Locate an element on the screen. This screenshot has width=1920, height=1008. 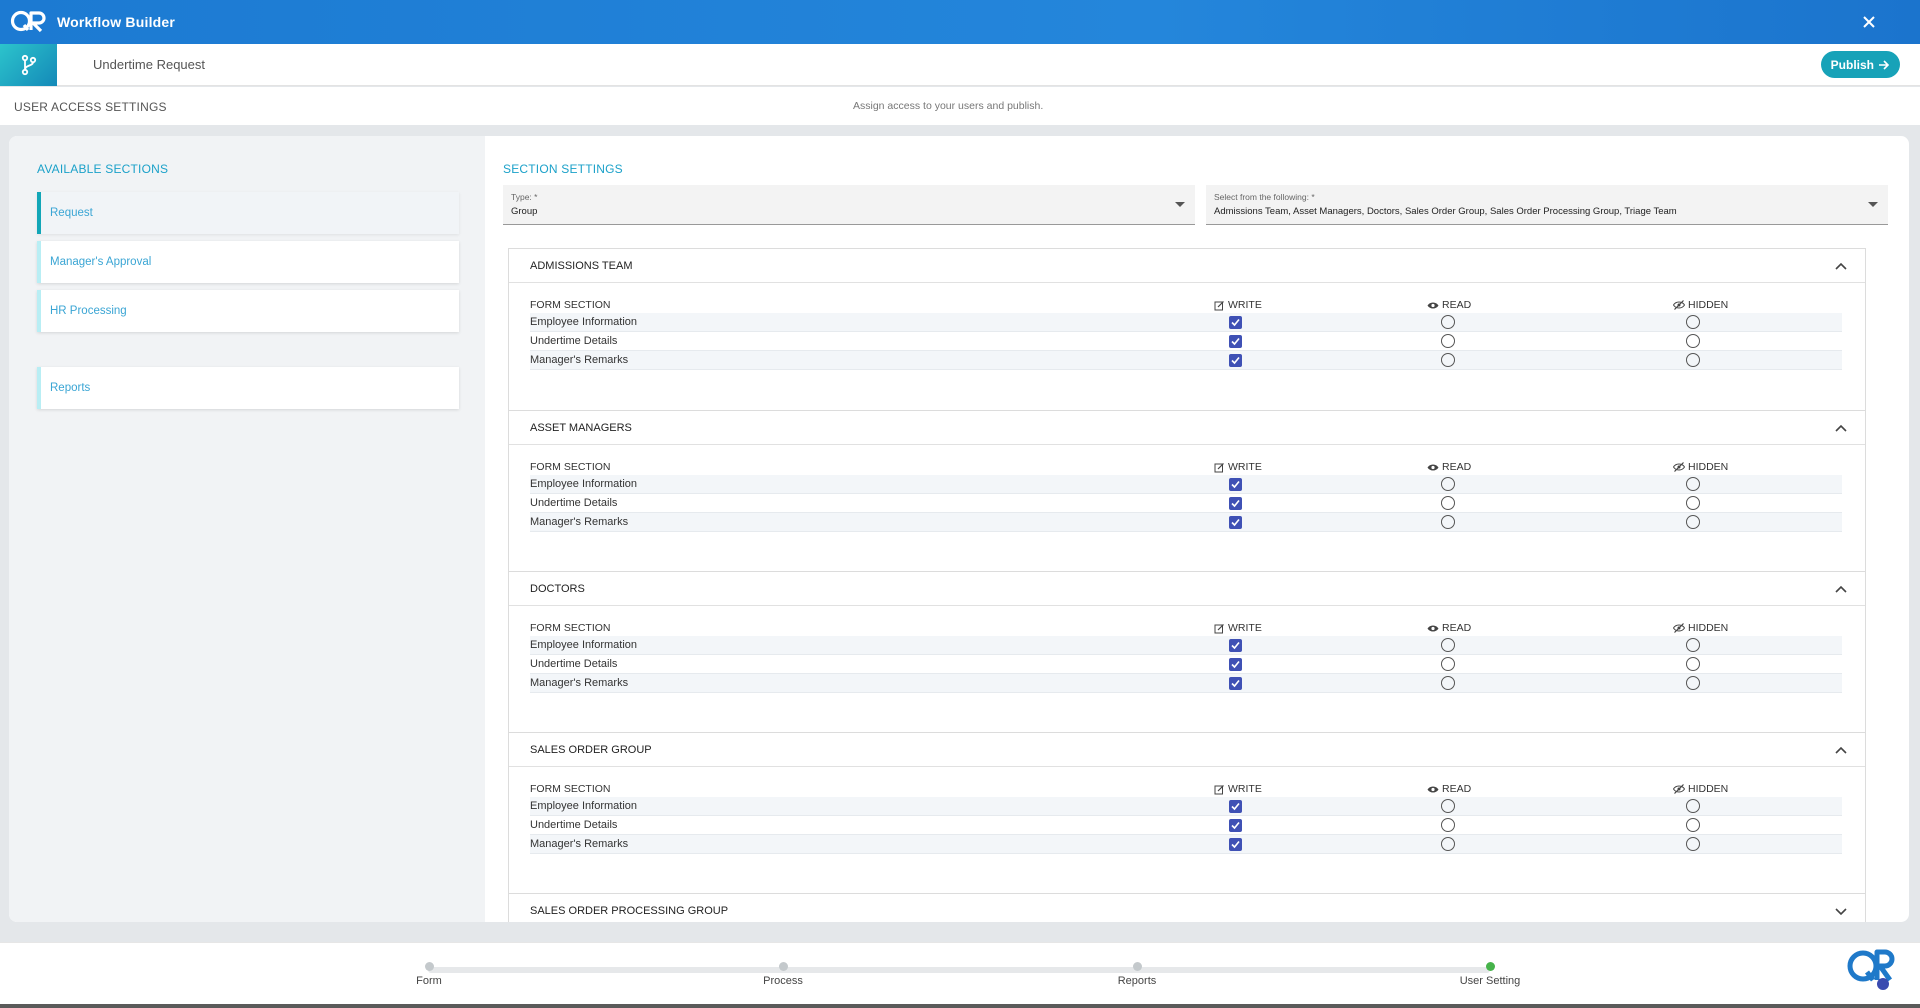
table-row: Undertime Details is located at coordinates (1186, 664).